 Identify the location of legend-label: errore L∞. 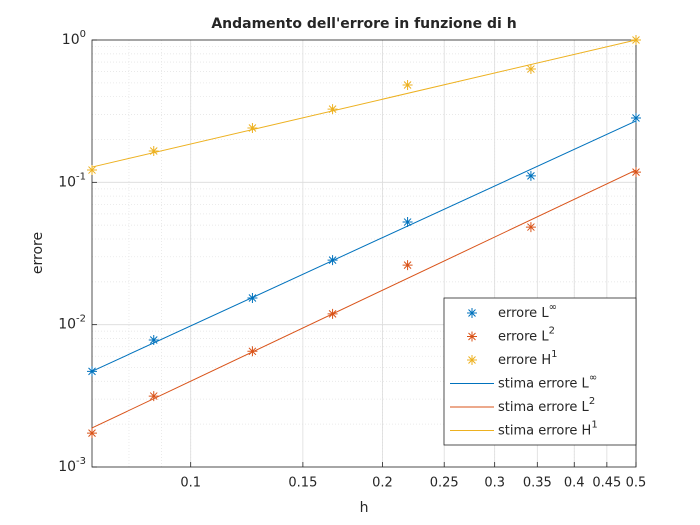
(527, 311).